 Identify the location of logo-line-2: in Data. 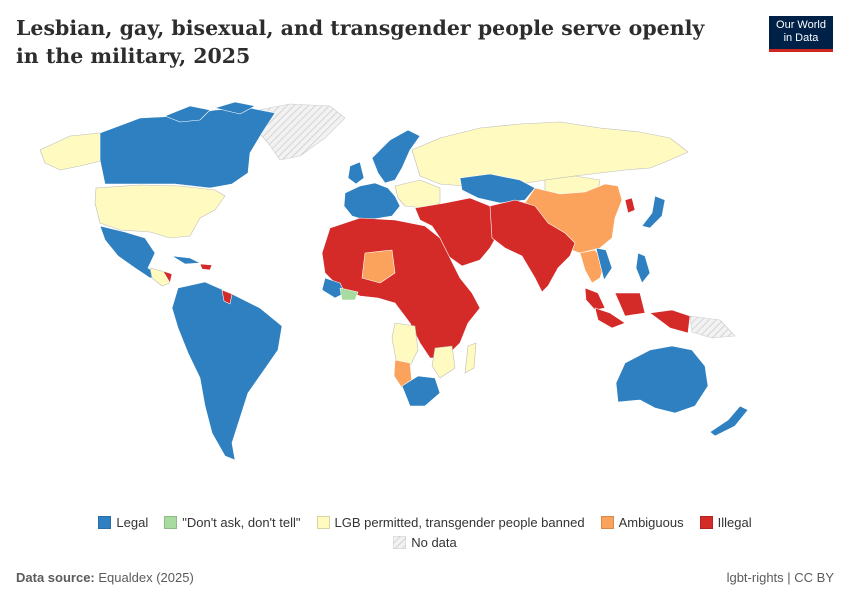
(801, 38).